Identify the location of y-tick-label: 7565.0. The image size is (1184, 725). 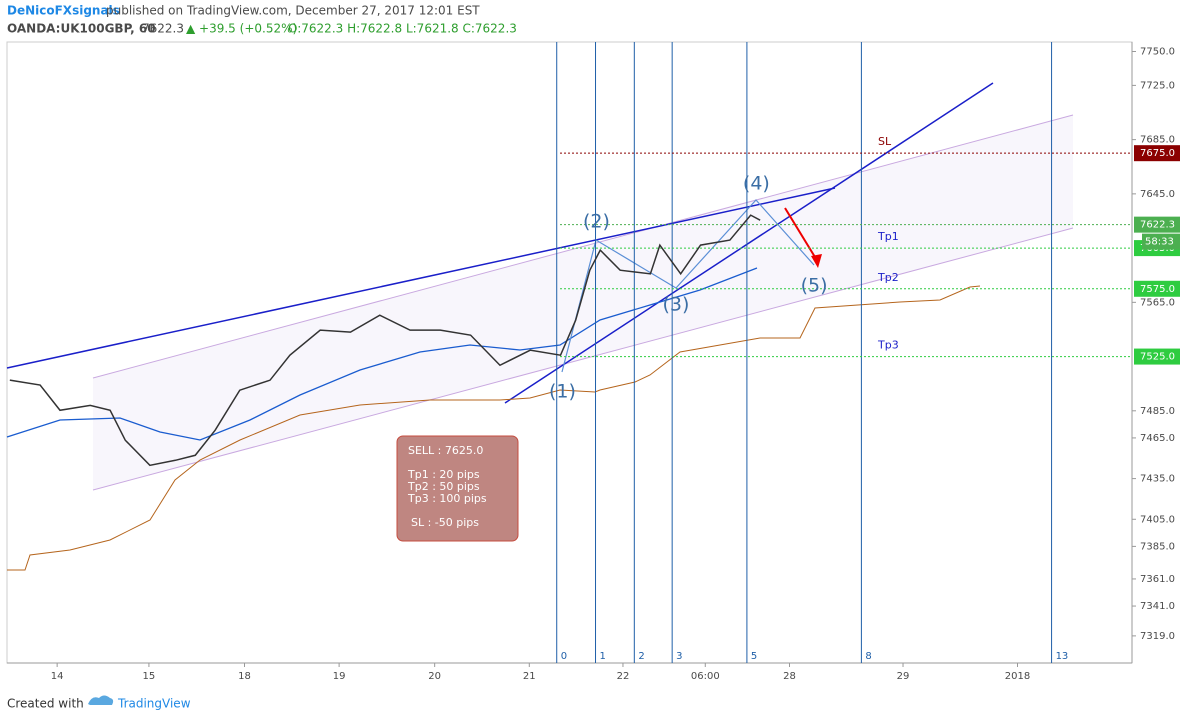
(1157, 302).